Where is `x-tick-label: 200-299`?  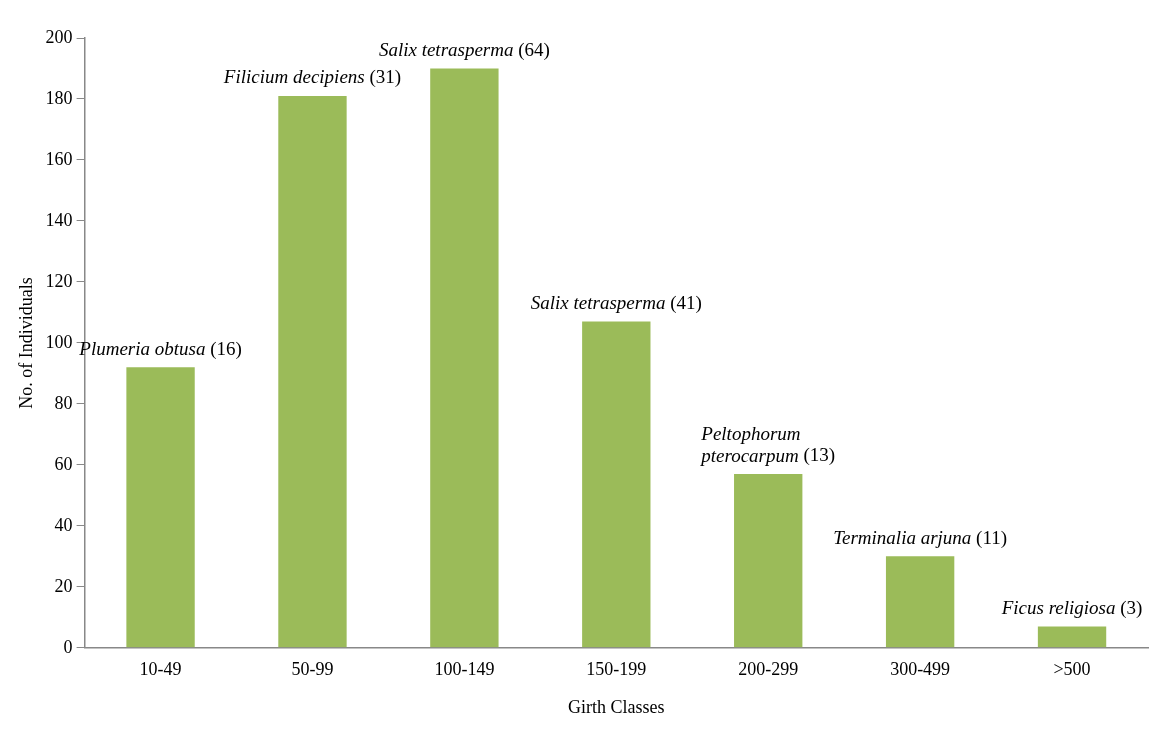 x-tick-label: 200-299 is located at coordinates (768, 669).